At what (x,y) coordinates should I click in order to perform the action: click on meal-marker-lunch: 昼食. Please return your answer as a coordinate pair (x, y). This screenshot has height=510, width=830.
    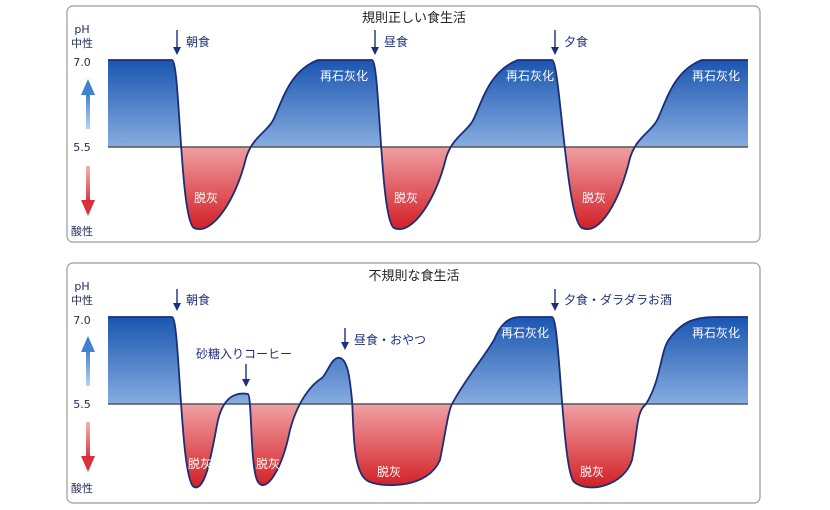
    Looking at the image, I should click on (389, 42).